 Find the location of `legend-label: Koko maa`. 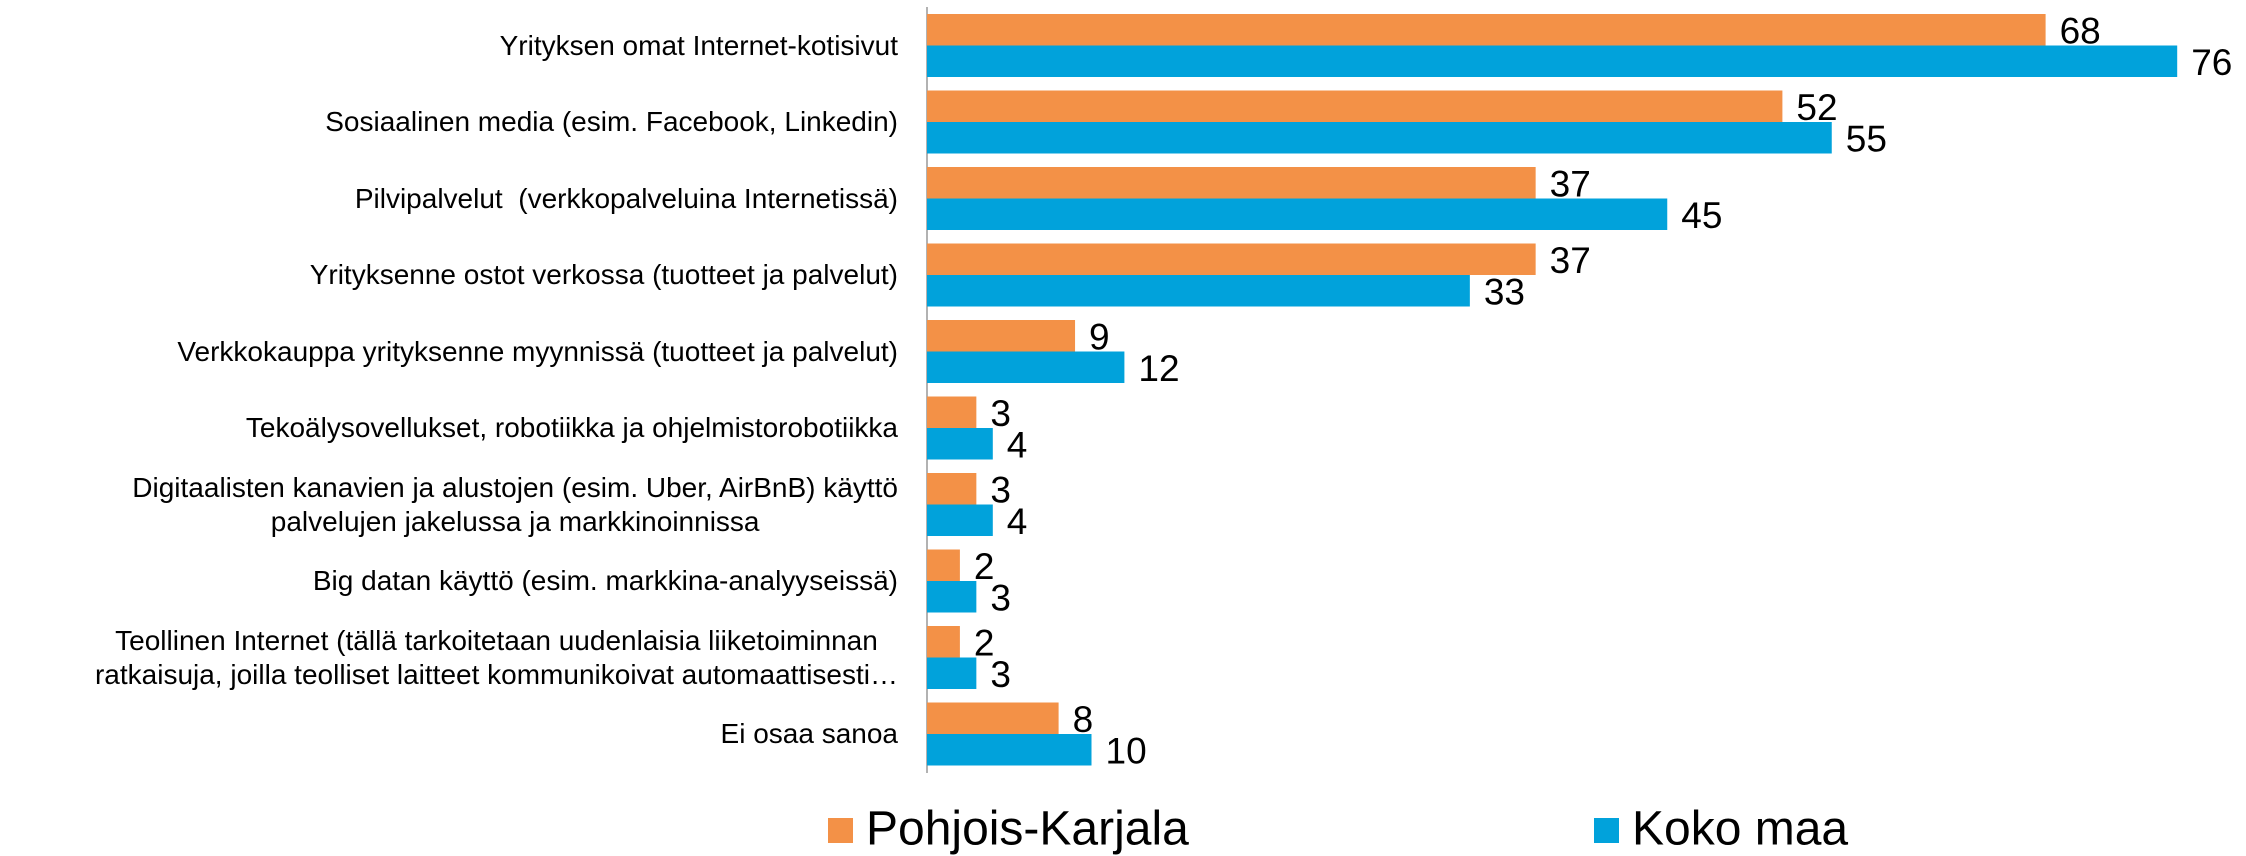

legend-label: Koko maa is located at coordinates (1740, 829).